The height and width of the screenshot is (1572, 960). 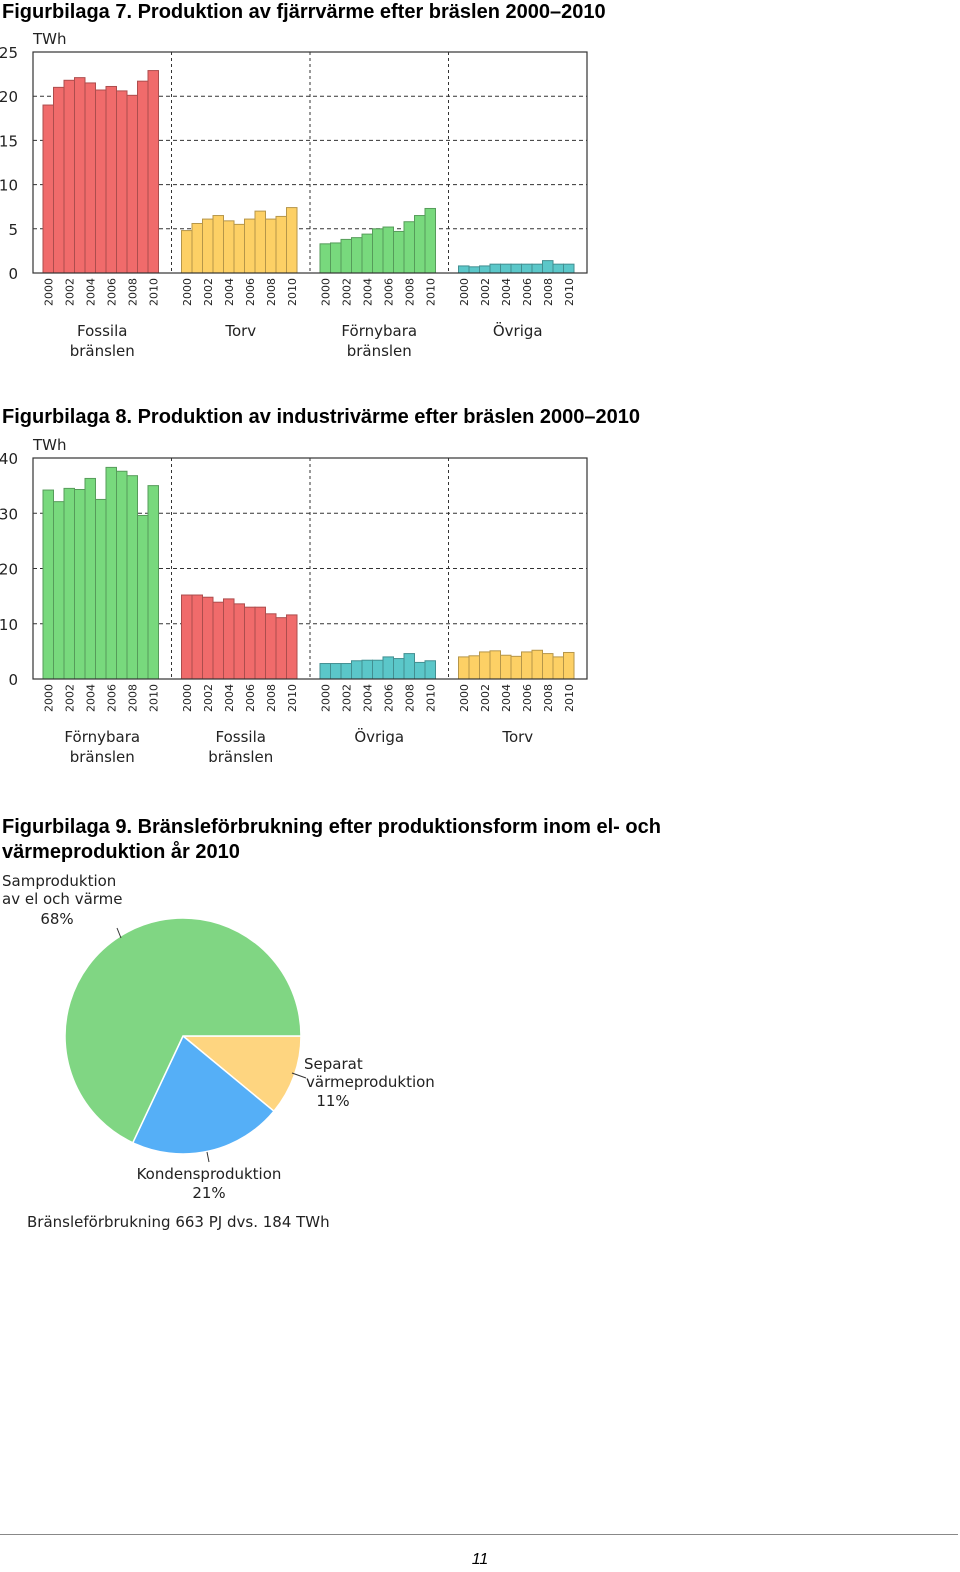 What do you see at coordinates (310, 568) in the screenshot?
I see `plot-frame` at bounding box center [310, 568].